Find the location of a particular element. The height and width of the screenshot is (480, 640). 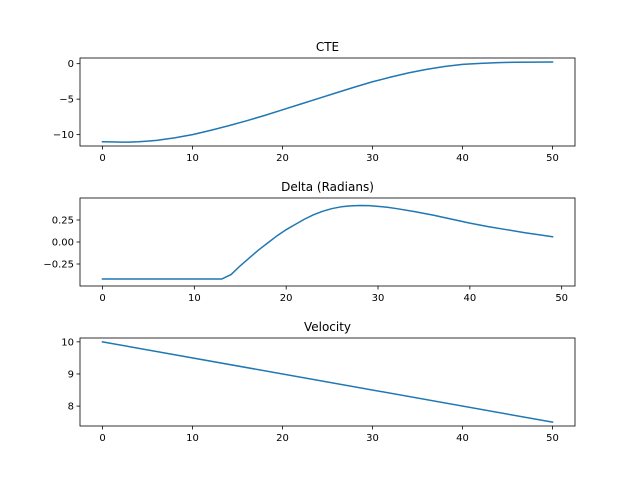

delta-x-tick-label: 10 is located at coordinates (194, 298).